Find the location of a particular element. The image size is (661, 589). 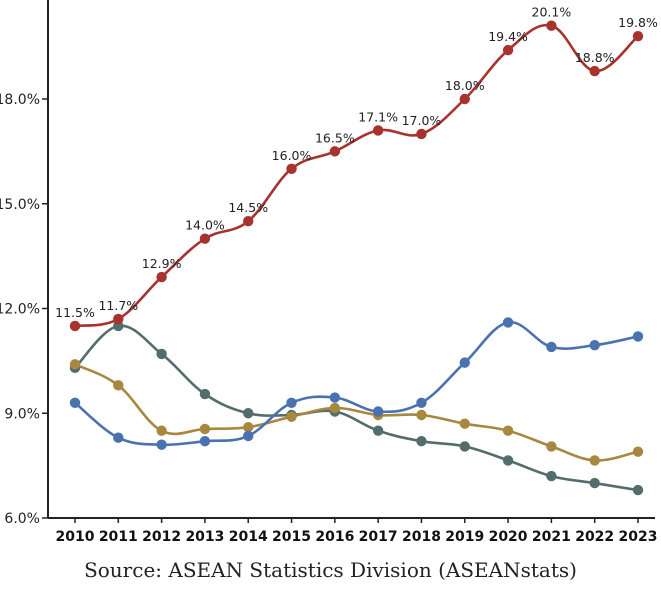

y-tick-label: 12.0% is located at coordinates (20, 310).